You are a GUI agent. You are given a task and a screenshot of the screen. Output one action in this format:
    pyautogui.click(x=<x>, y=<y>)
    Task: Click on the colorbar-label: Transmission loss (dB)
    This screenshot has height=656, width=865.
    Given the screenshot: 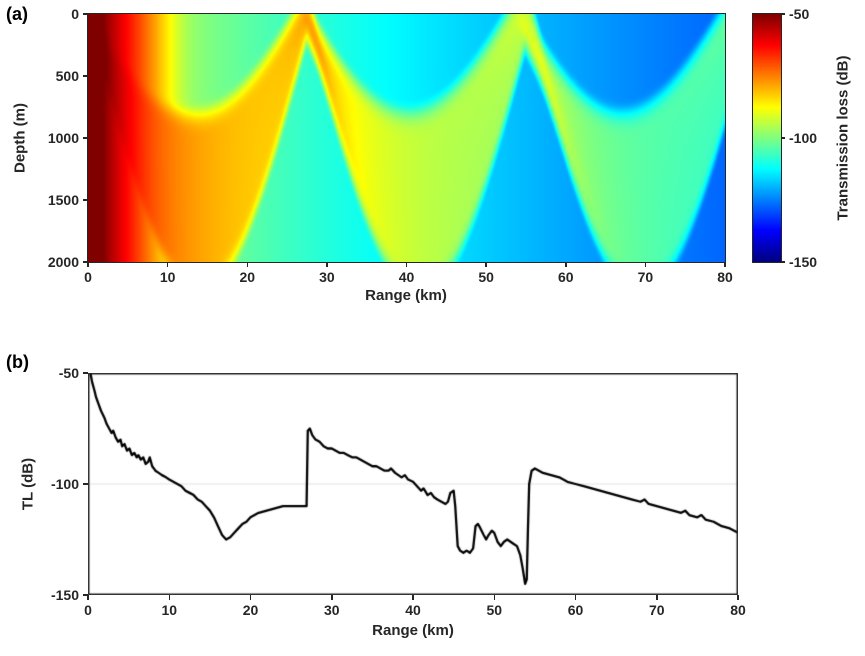 What is the action you would take?
    pyautogui.click(x=843, y=138)
    